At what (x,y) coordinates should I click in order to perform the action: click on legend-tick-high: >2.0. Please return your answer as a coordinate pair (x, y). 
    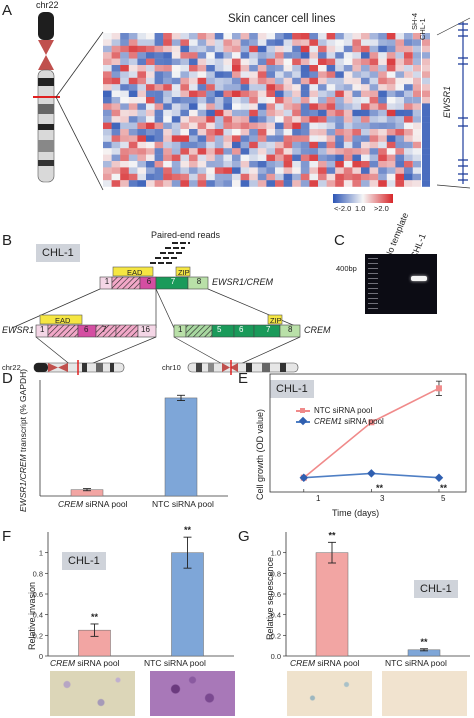
    Looking at the image, I should click on (381, 208).